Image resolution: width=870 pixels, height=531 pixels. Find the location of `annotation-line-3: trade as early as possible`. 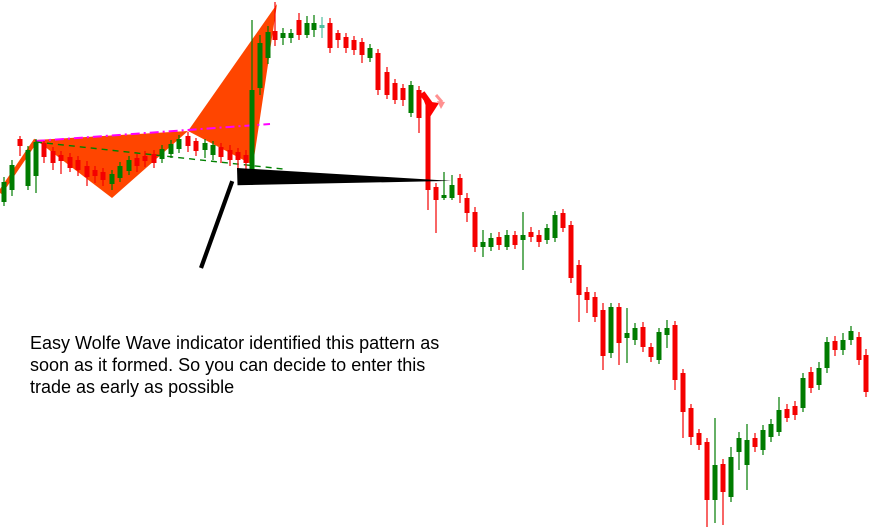

annotation-line-3: trade as early as possible is located at coordinates (132, 387).